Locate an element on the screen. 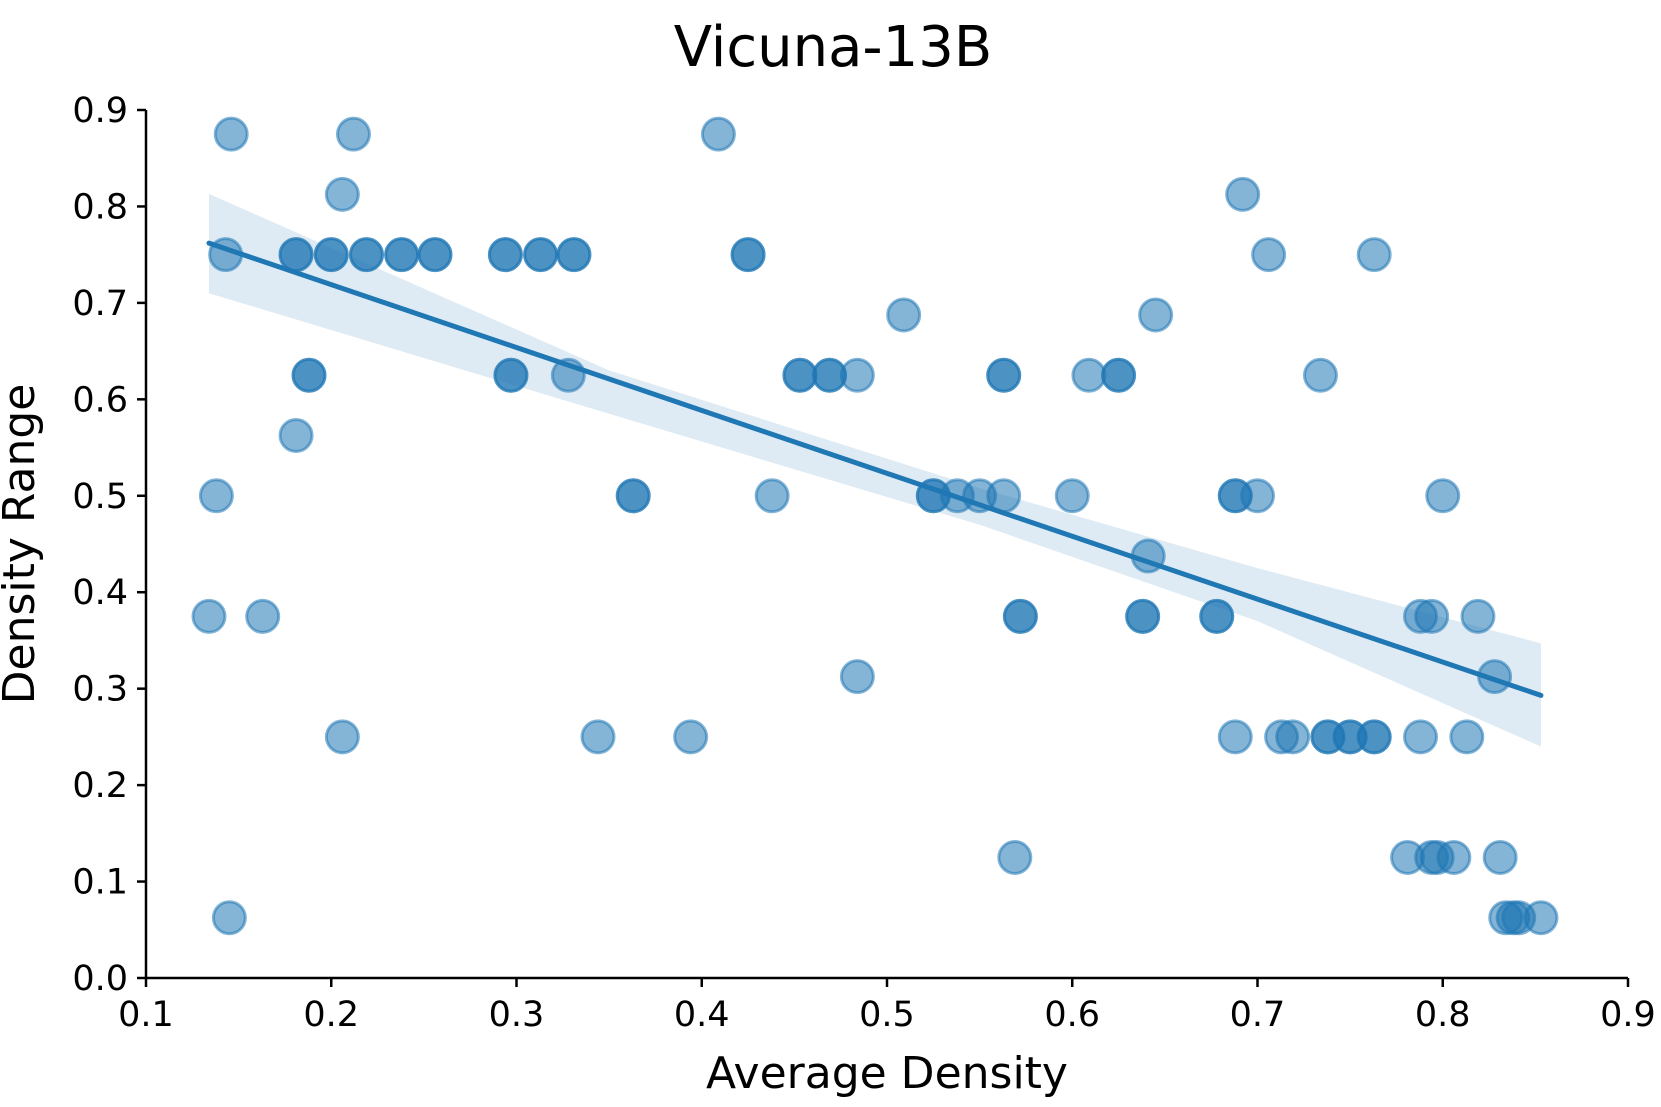  y-tick-label: 0.2 is located at coordinates (100, 786).